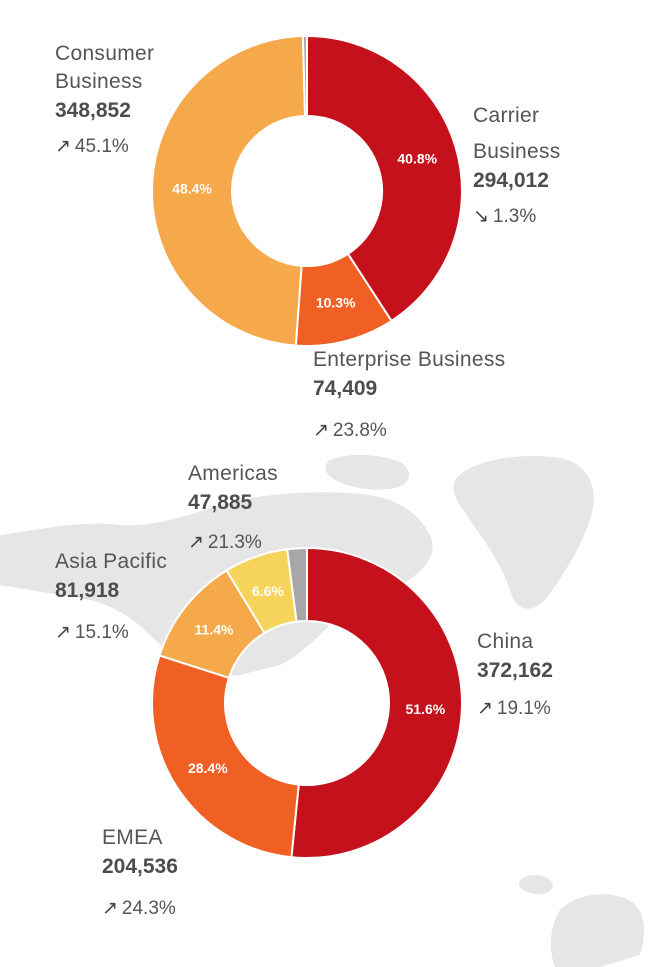  I want to click on emea-name: EMEA, so click(132, 837).